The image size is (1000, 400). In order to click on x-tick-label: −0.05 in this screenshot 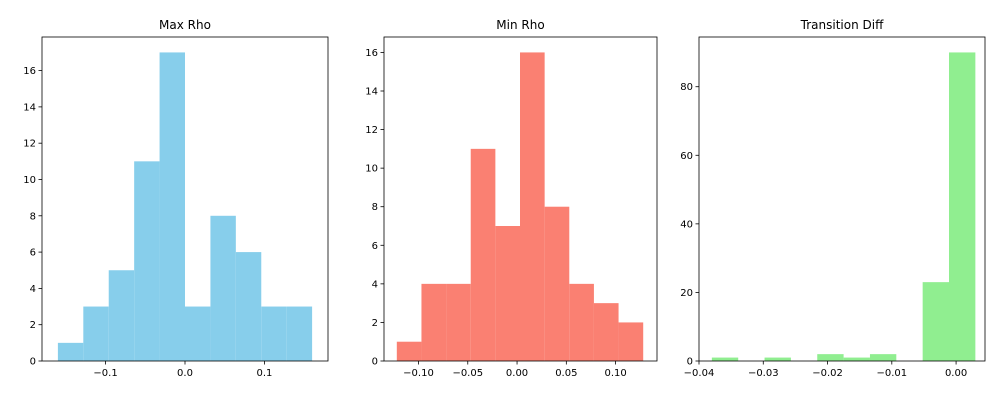, I will do `click(467, 373)`.